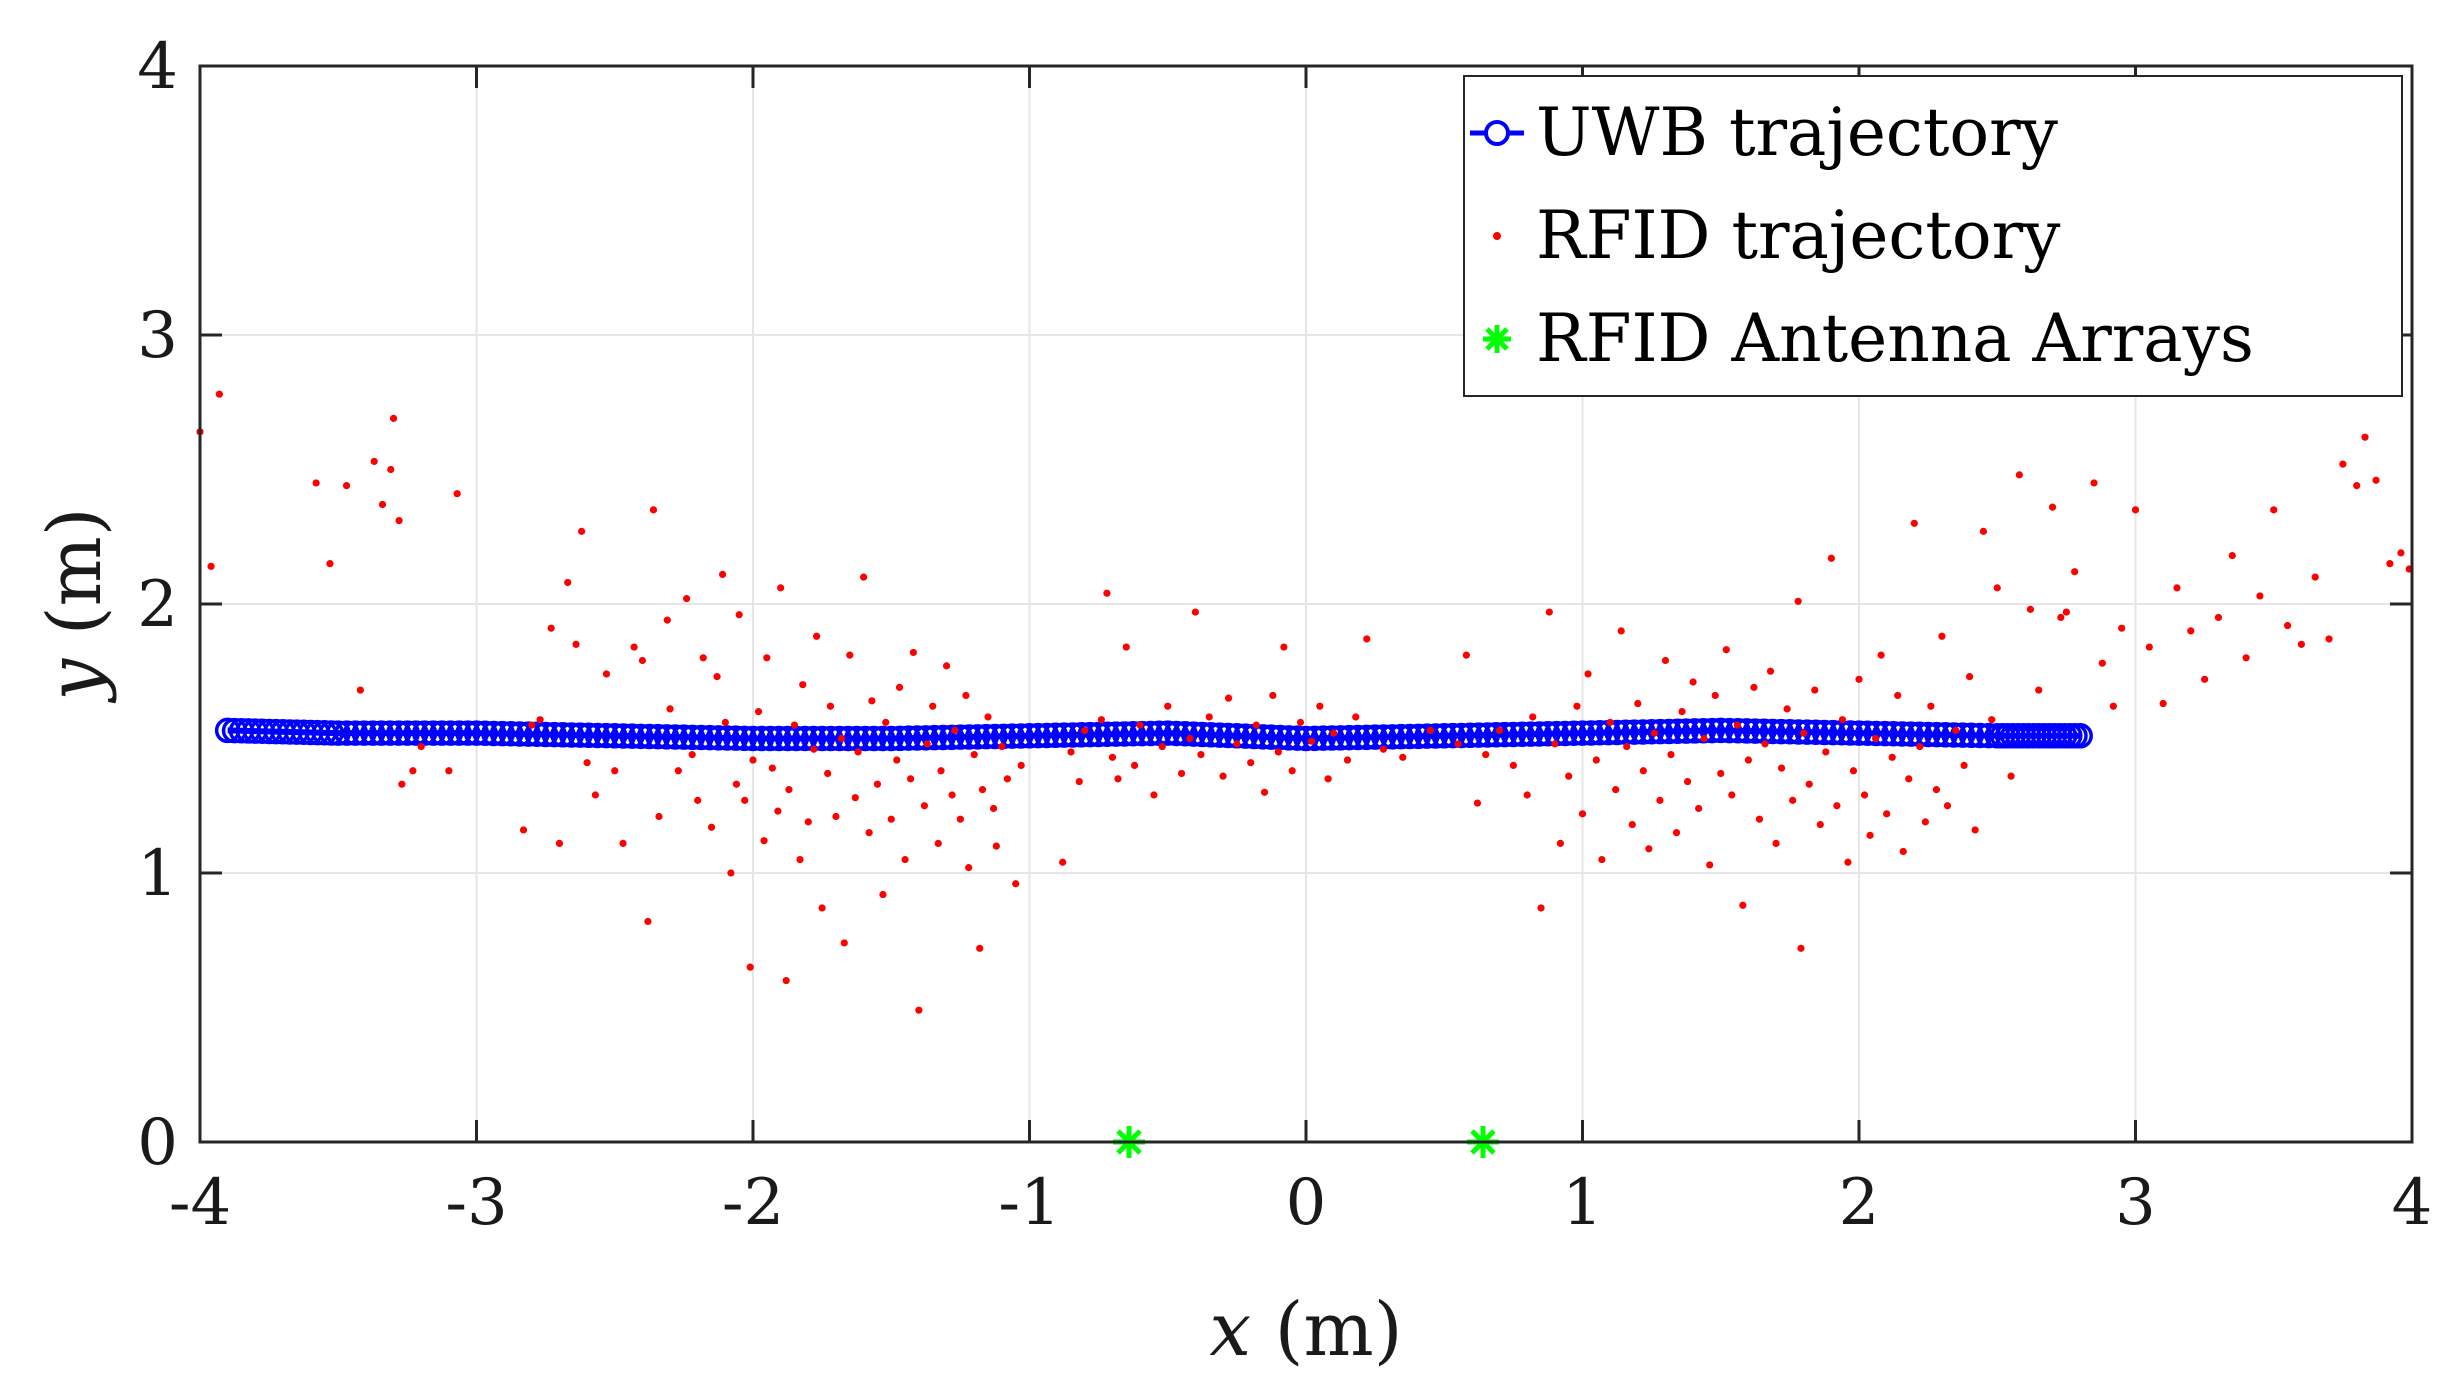 Image resolution: width=2450 pixels, height=1393 pixels. I want to click on x-tick-label: -1, so click(1029, 1203).